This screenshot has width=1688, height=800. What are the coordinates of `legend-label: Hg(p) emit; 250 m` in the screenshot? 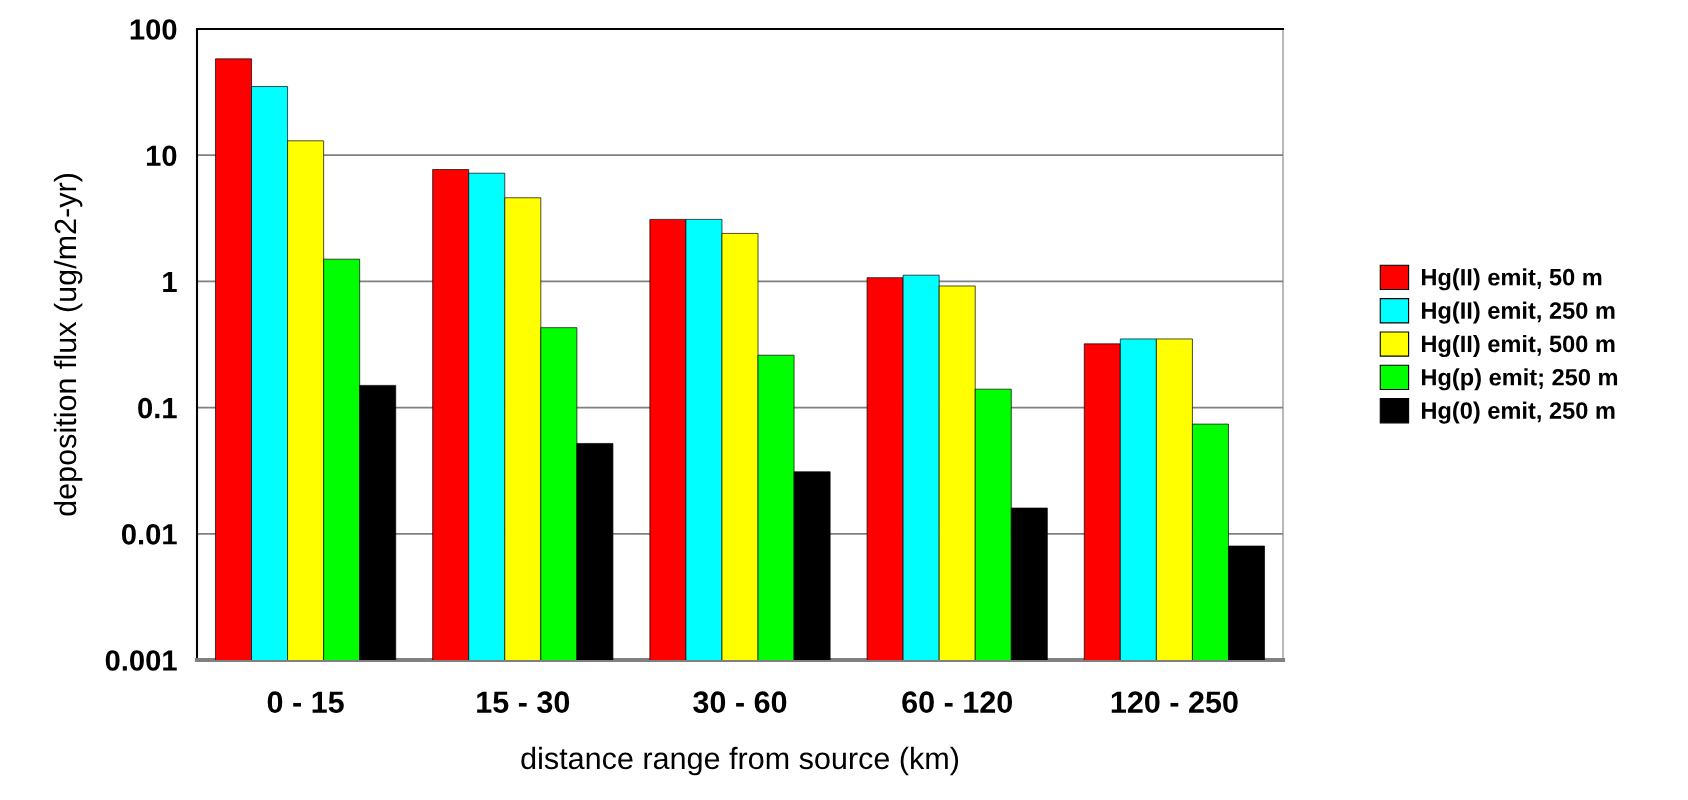 It's located at (1519, 379).